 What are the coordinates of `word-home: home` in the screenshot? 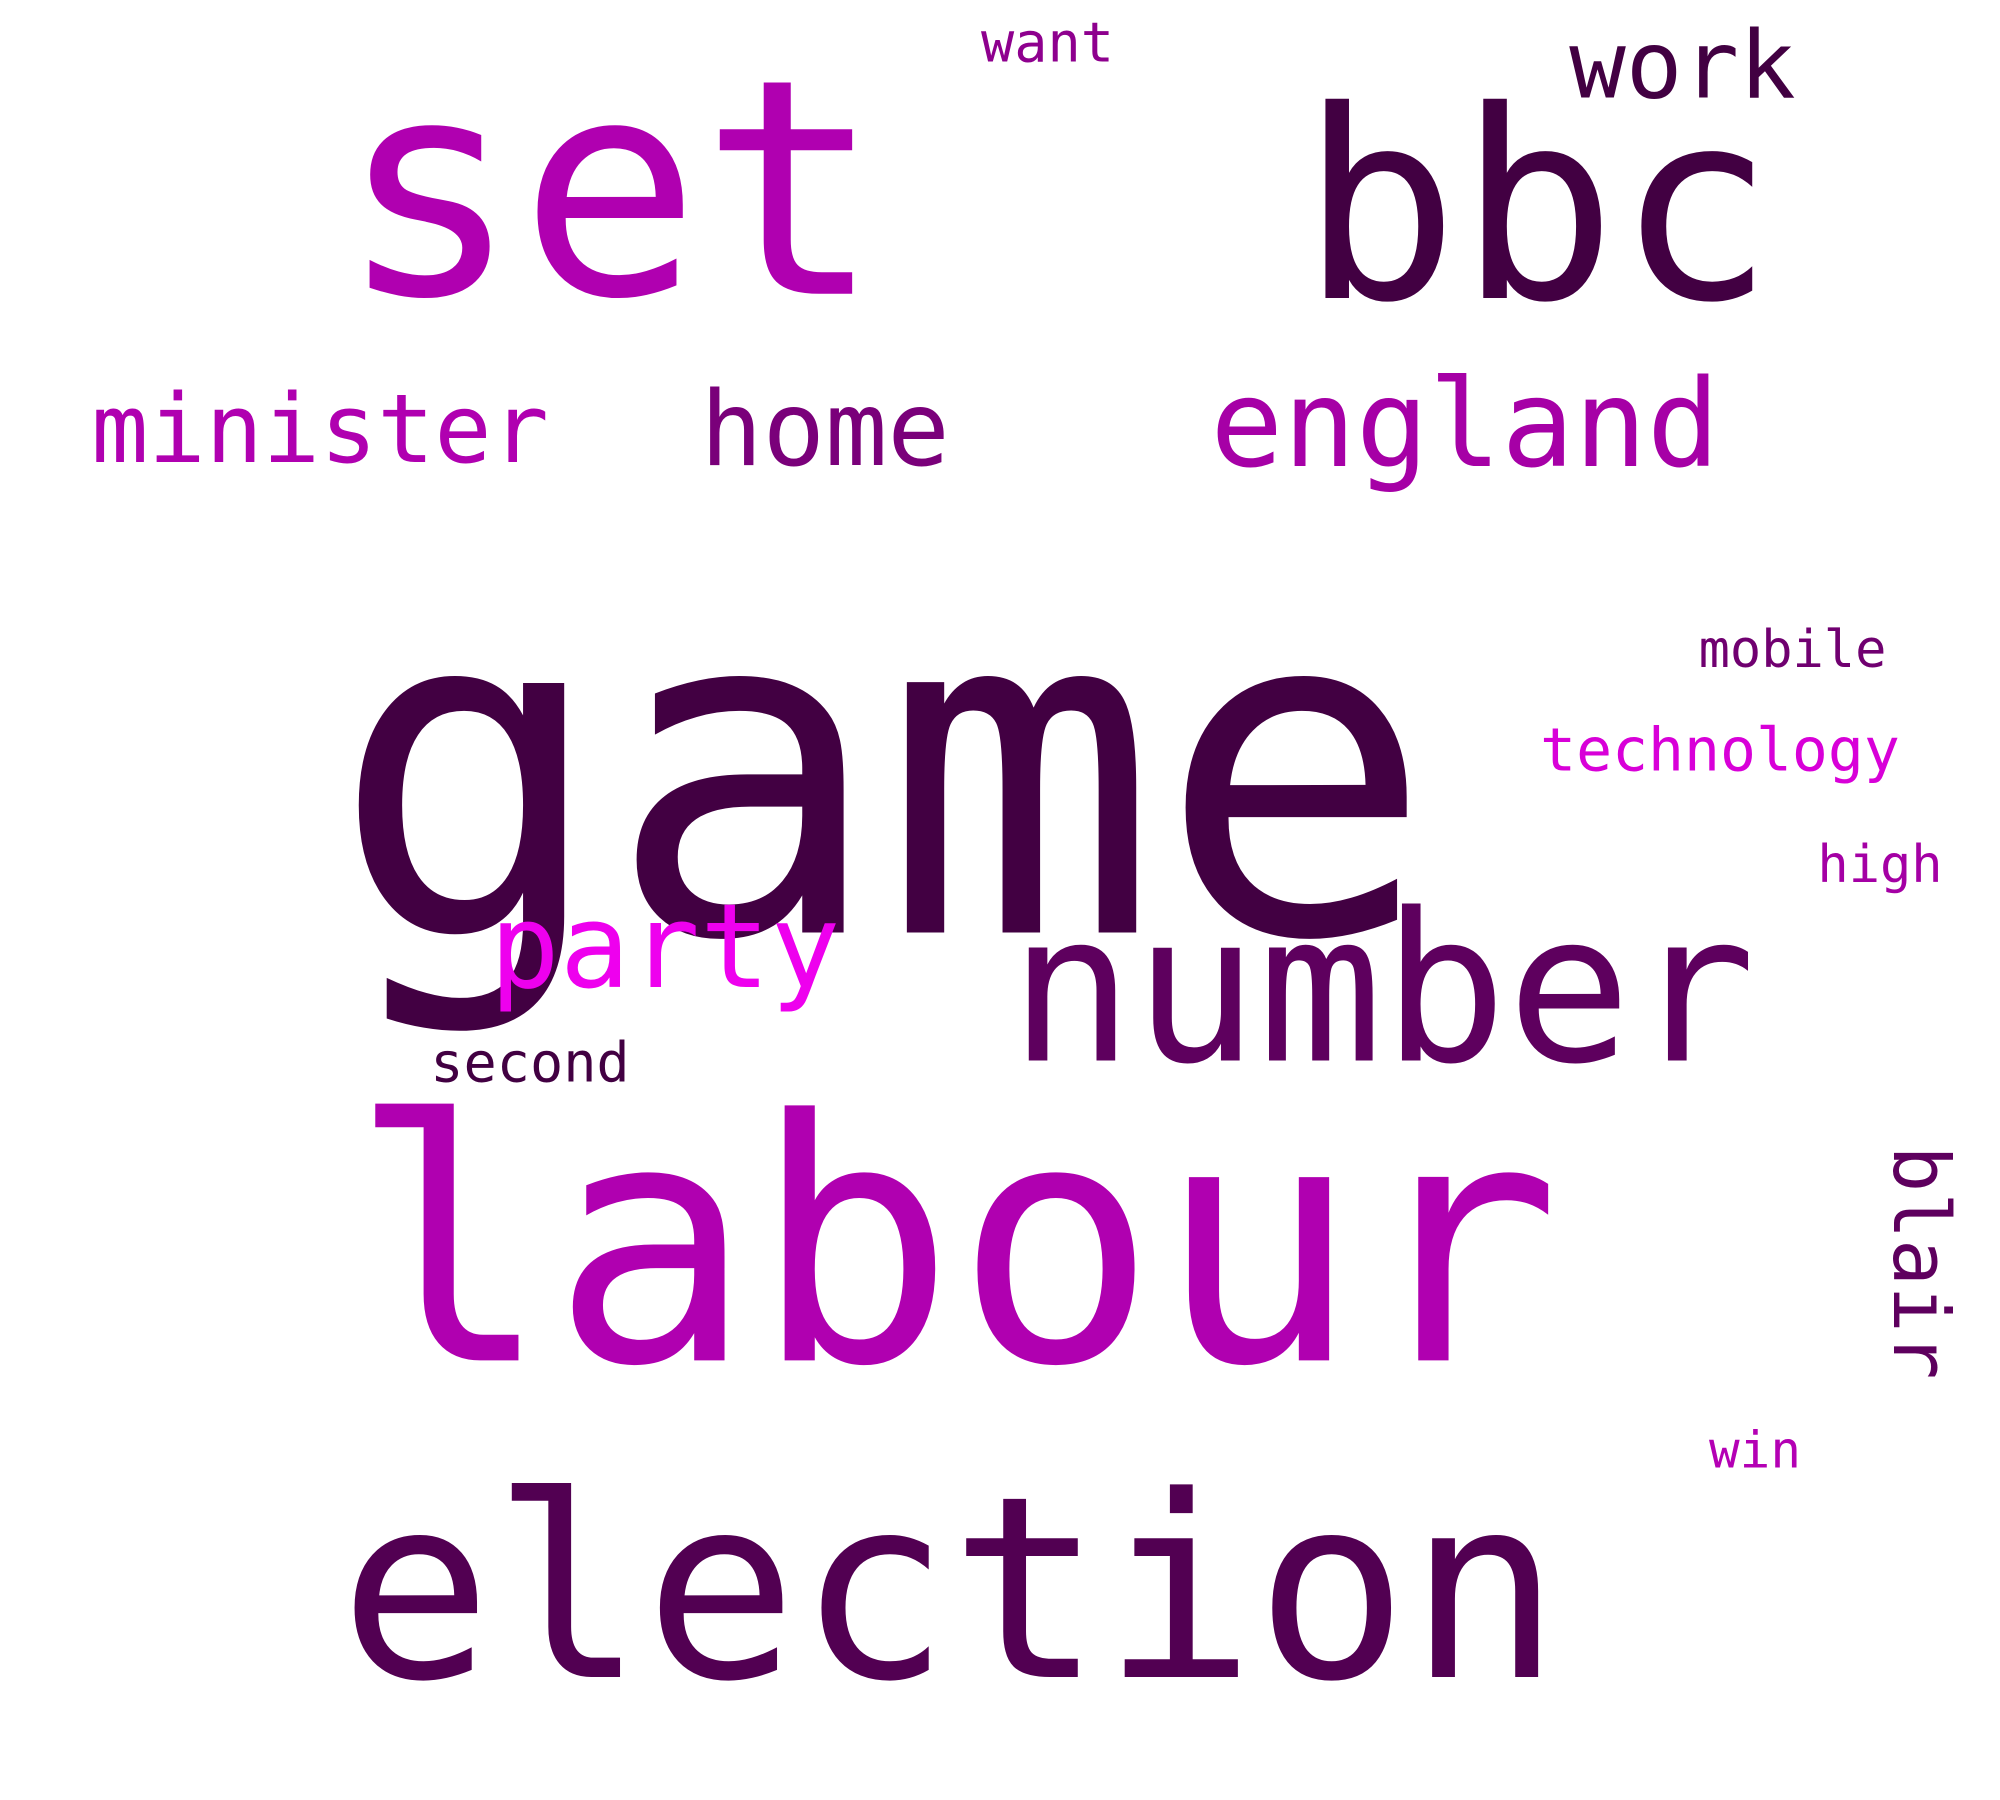 It's located at (824, 430).